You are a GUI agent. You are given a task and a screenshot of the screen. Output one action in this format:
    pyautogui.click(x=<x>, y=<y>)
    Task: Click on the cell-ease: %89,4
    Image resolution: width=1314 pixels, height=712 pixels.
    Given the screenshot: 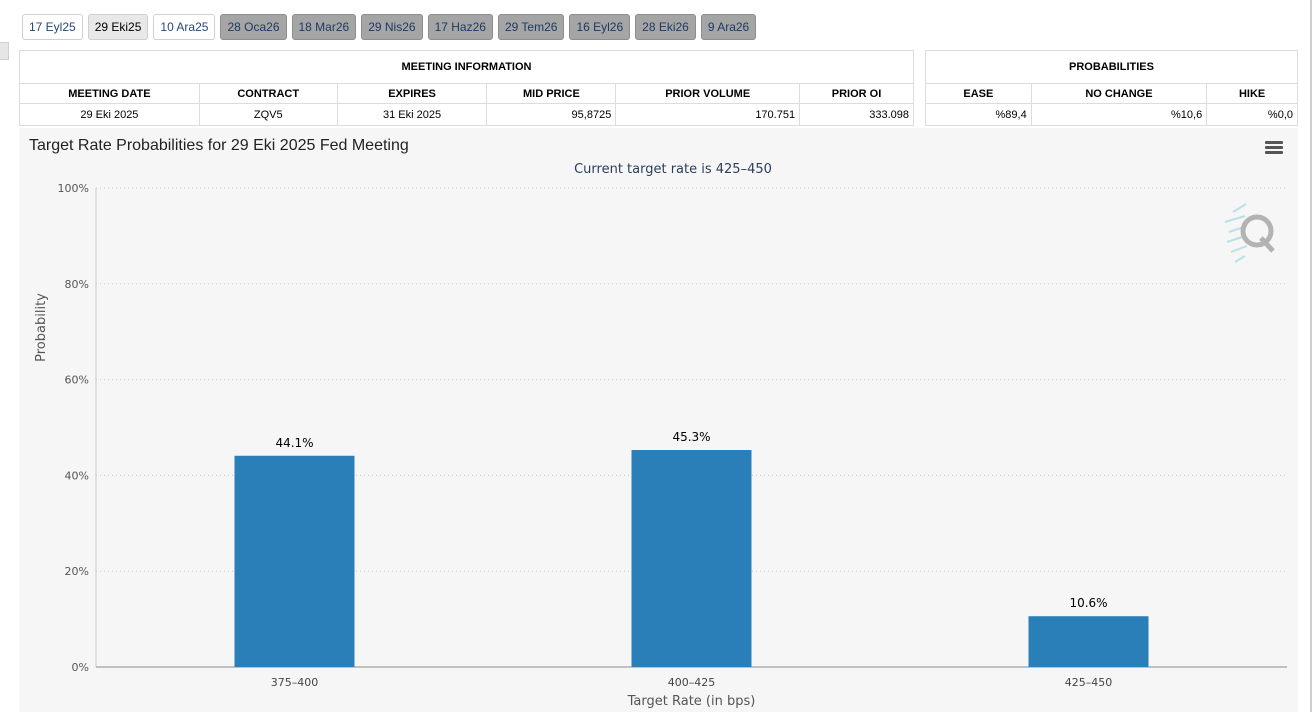 What is the action you would take?
    pyautogui.click(x=978, y=114)
    